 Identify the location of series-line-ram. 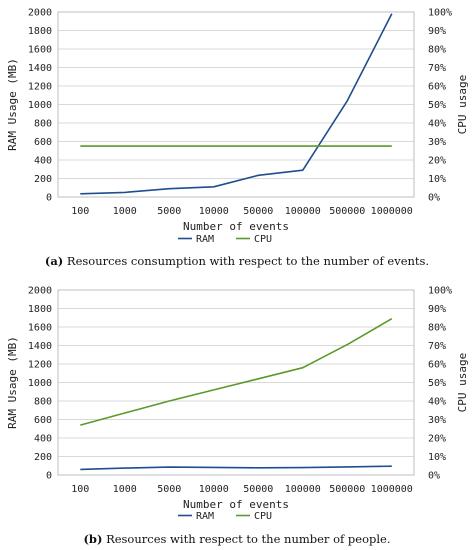
(236, 468).